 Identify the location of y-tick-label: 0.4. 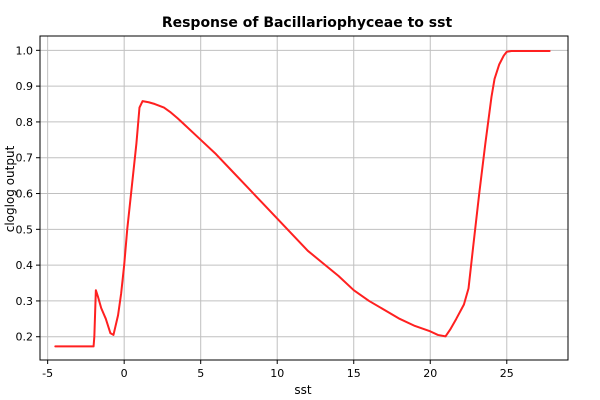
(25, 265).